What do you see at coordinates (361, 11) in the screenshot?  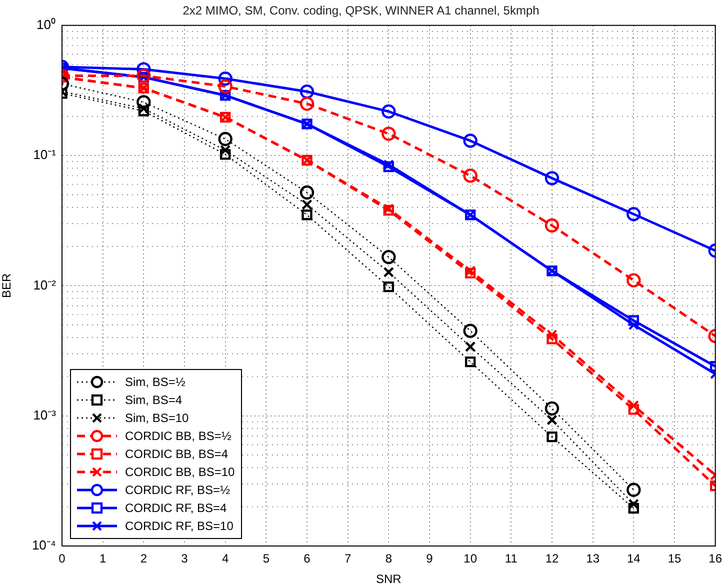 I see `chart-title: 2x2 MIMO, SM, Conv. coding, QPSK, WINNER A1 channel, 5kmph` at bounding box center [361, 11].